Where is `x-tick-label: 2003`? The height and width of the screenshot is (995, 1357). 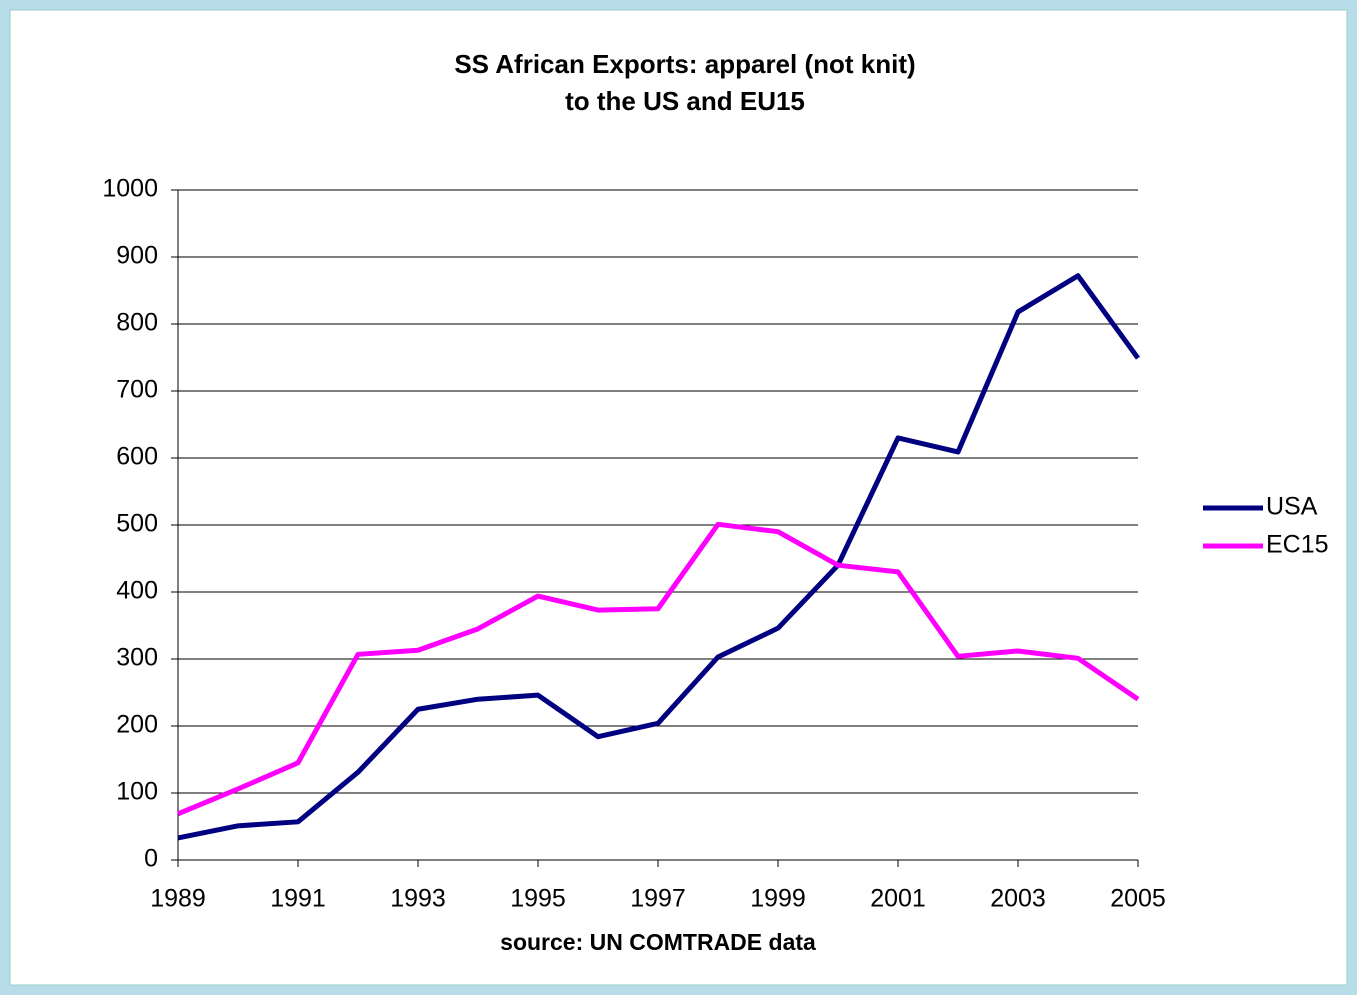
x-tick-label: 2003 is located at coordinates (1018, 899).